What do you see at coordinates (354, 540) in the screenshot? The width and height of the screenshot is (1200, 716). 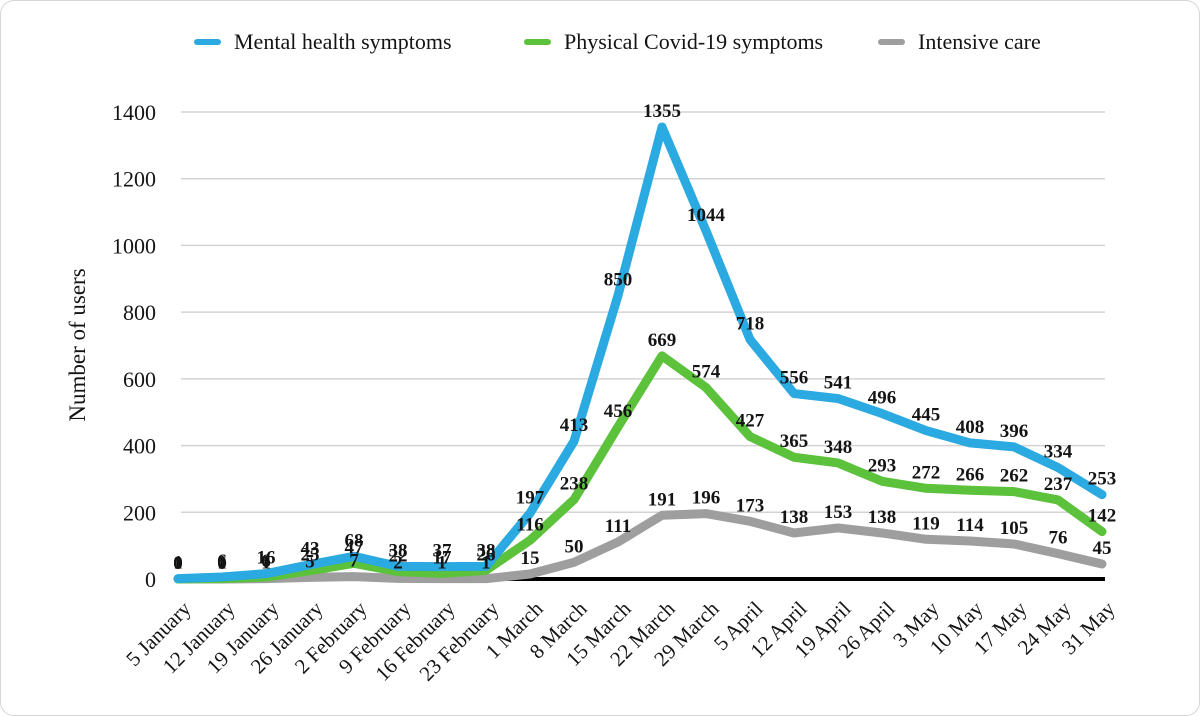 I see `data-label: 68` at bounding box center [354, 540].